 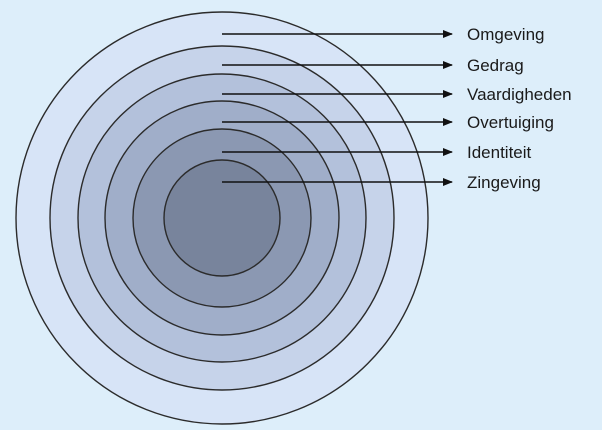 I want to click on label-gedrag: Gedrag, so click(x=495, y=65).